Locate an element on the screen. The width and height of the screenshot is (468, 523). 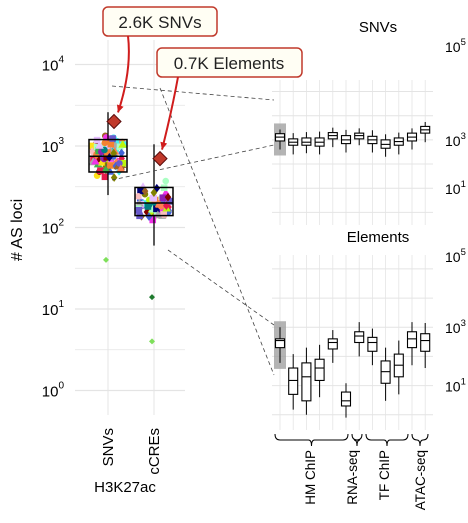
x-category-label: SNVs is located at coordinates (108, 447).